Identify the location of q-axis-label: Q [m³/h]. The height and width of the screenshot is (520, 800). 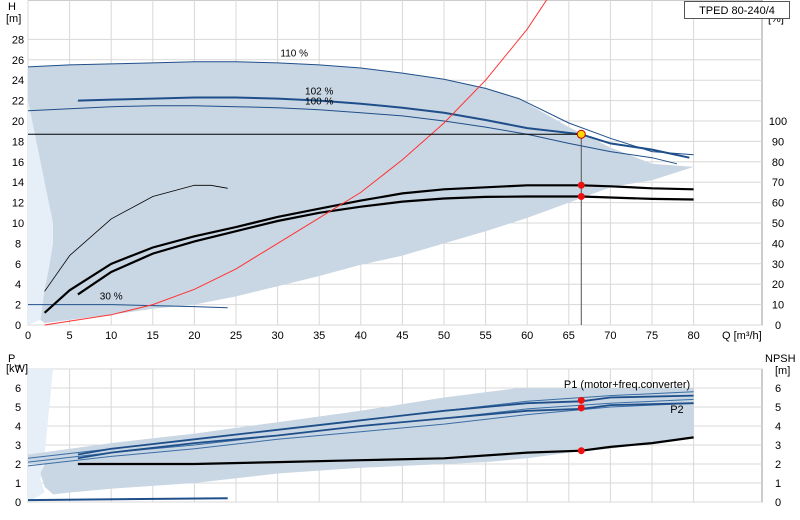
(742, 336).